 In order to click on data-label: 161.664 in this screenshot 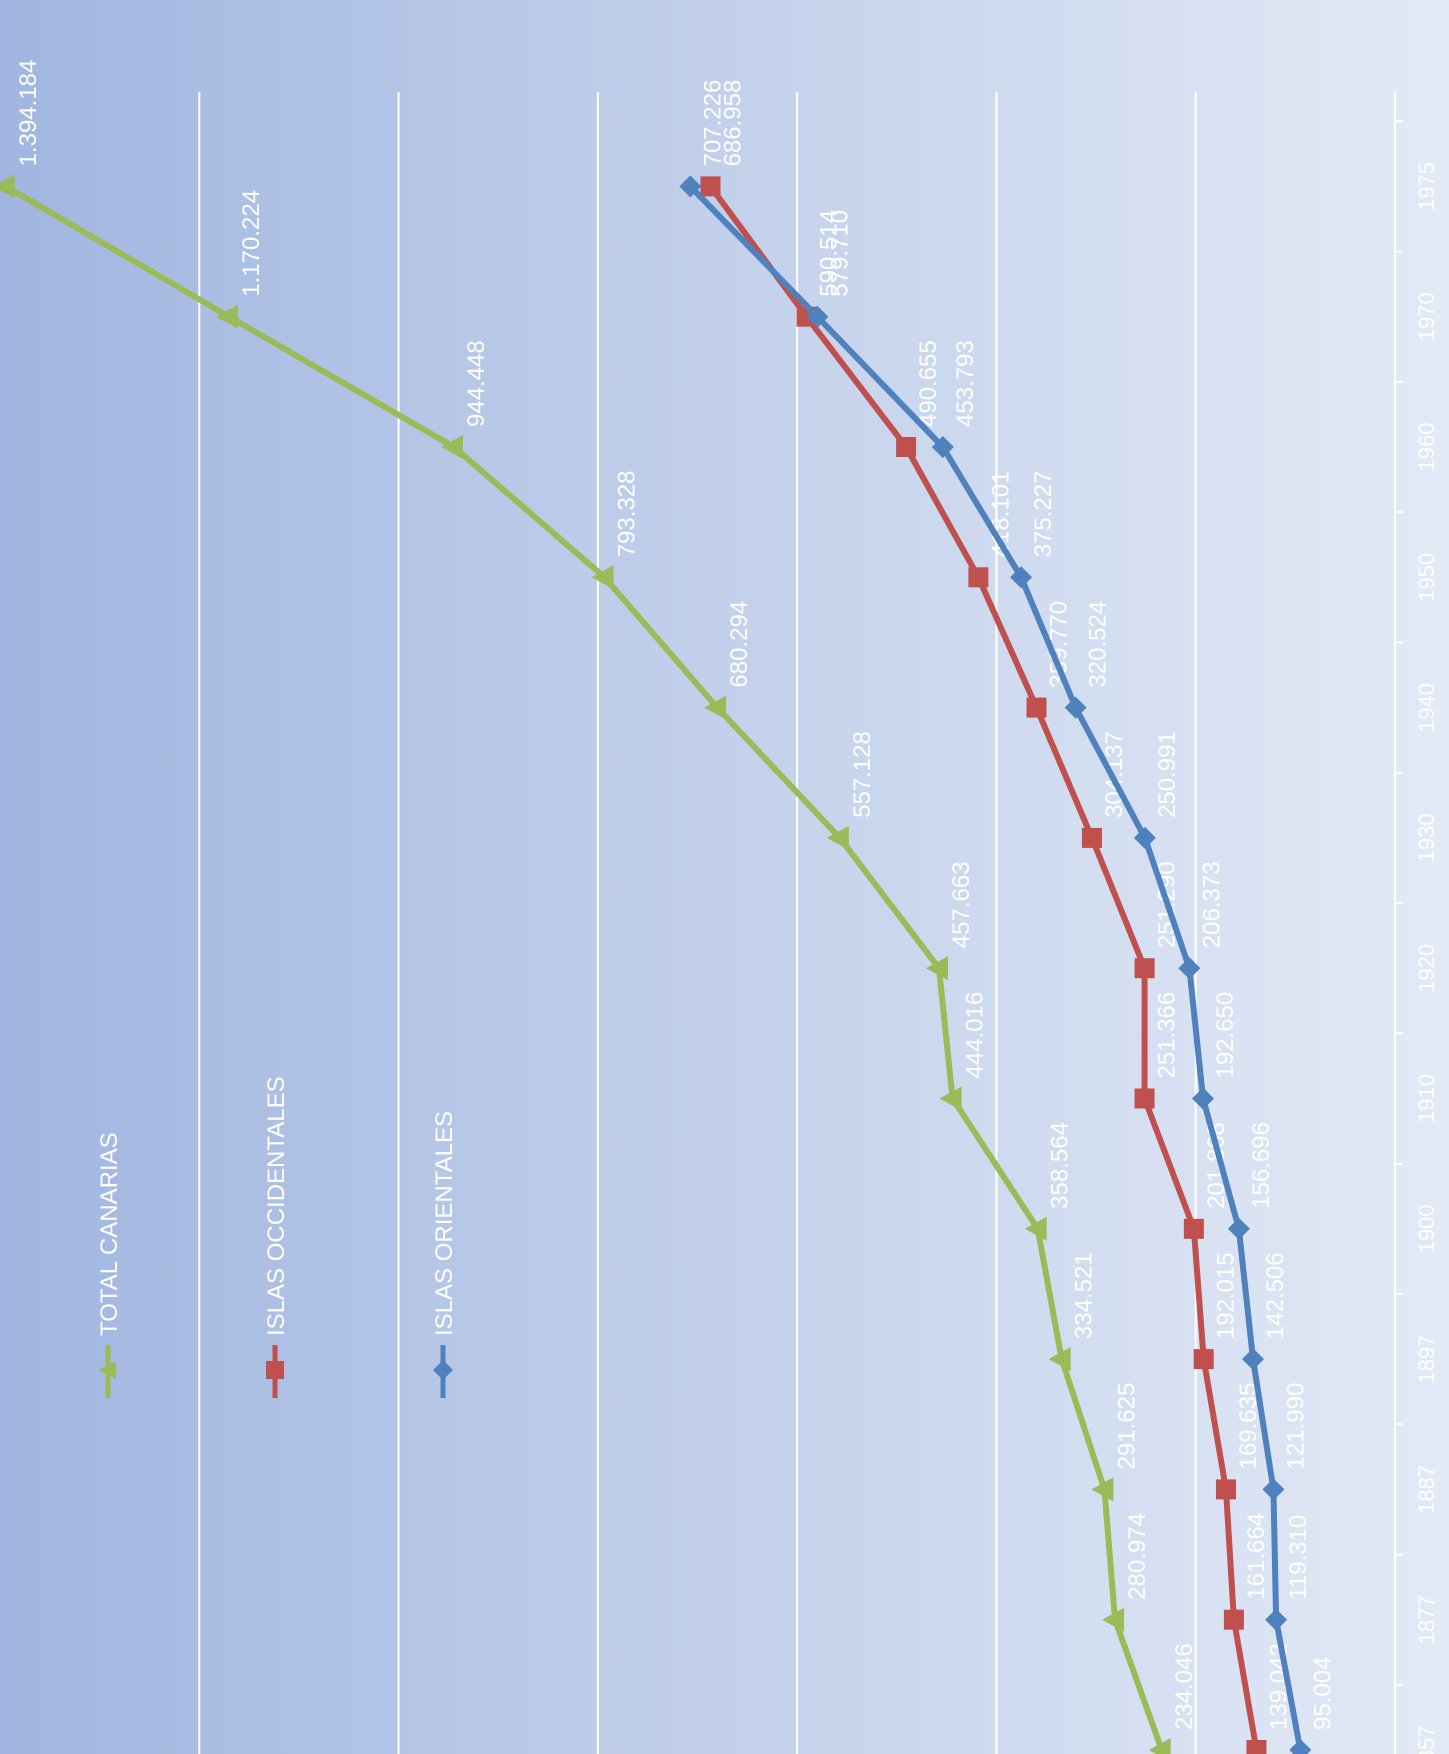, I will do `click(1256, 1556)`.